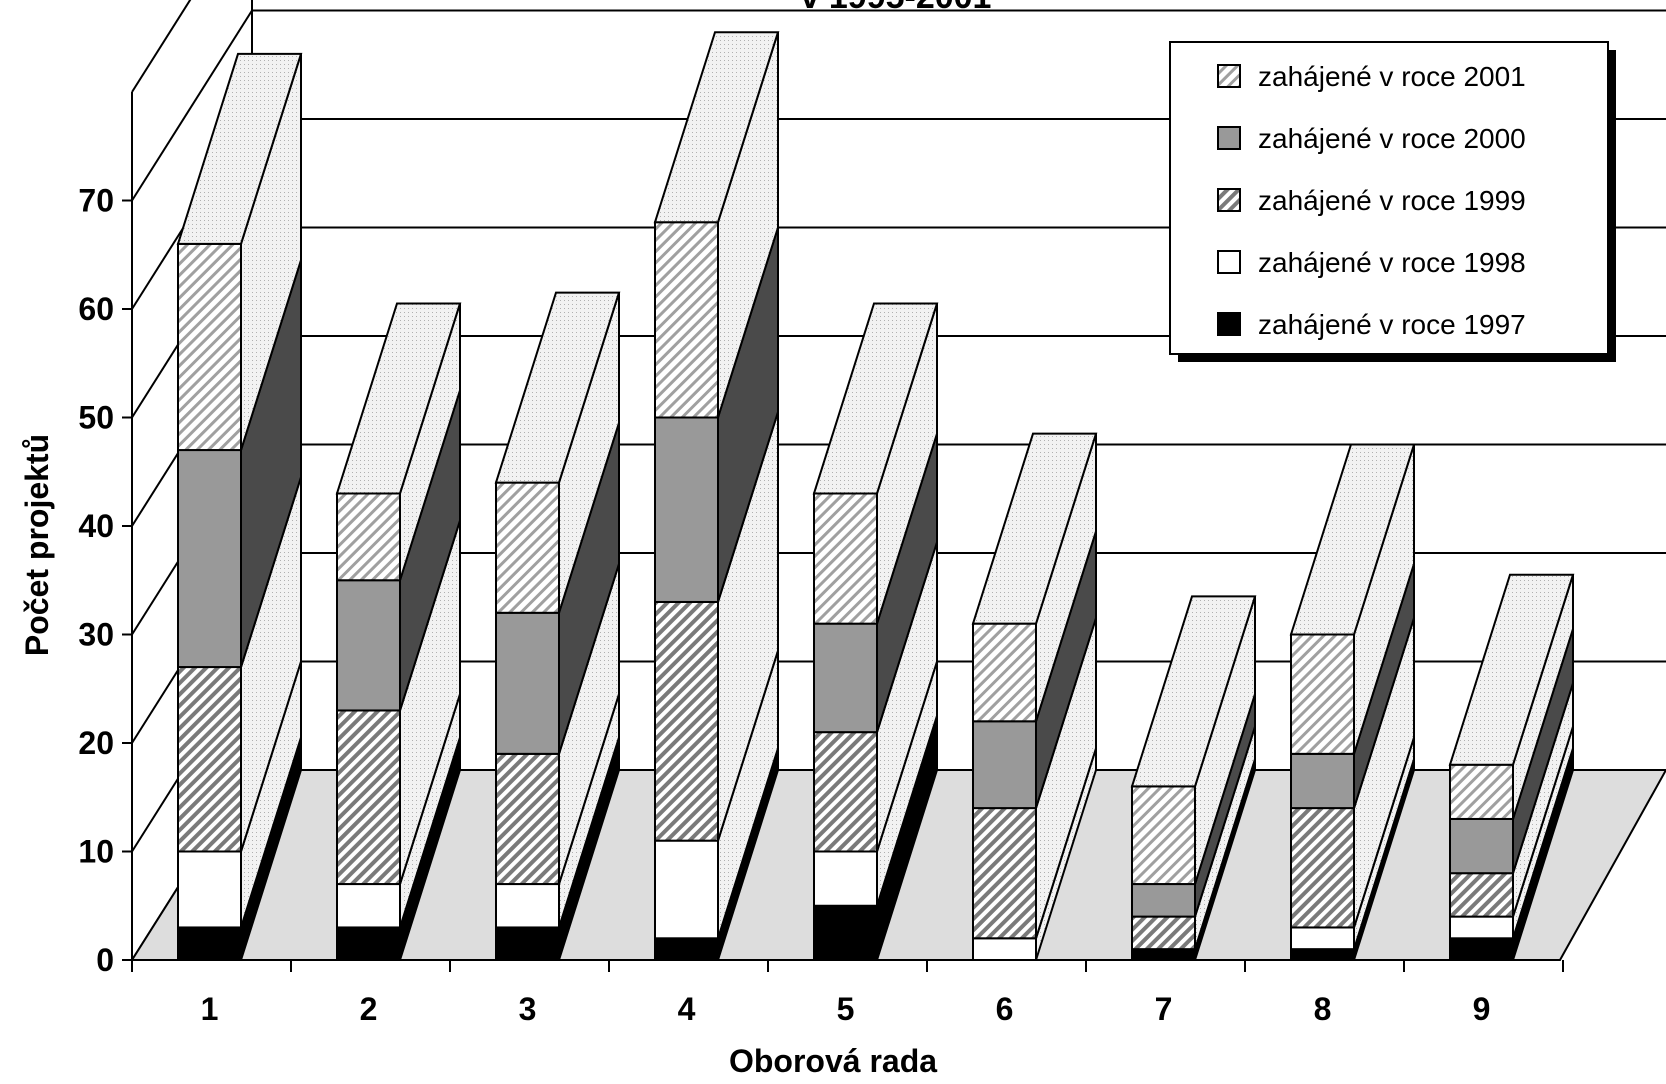  I want to click on x-tick-label: 3, so click(528, 1009).